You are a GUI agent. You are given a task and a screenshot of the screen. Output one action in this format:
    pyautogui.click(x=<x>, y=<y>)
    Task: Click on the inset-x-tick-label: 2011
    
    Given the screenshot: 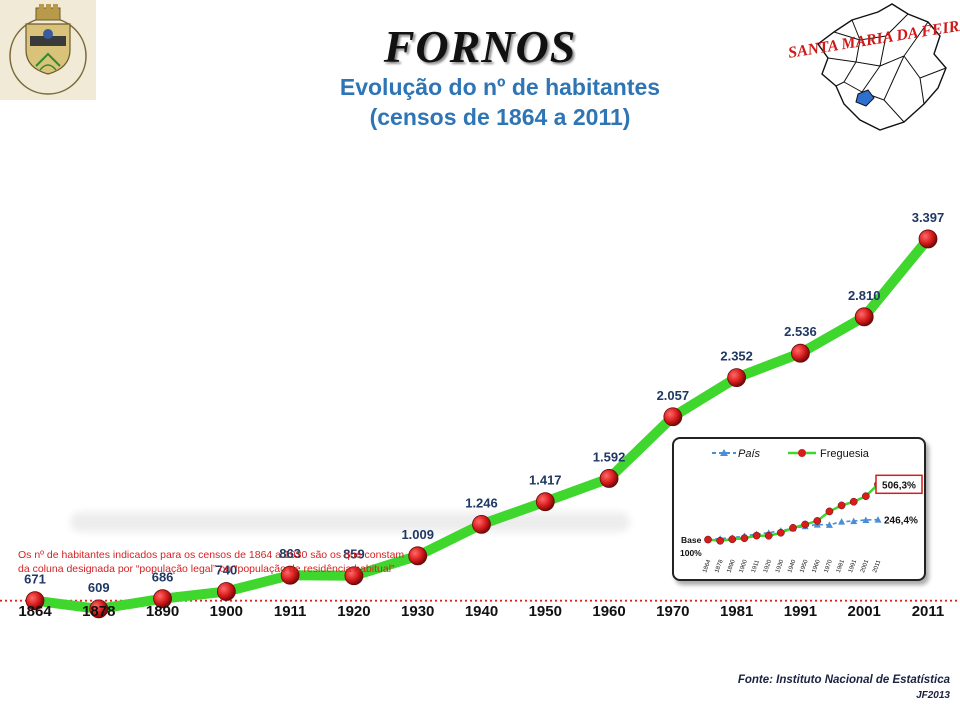 What is the action you would take?
    pyautogui.click(x=877, y=566)
    